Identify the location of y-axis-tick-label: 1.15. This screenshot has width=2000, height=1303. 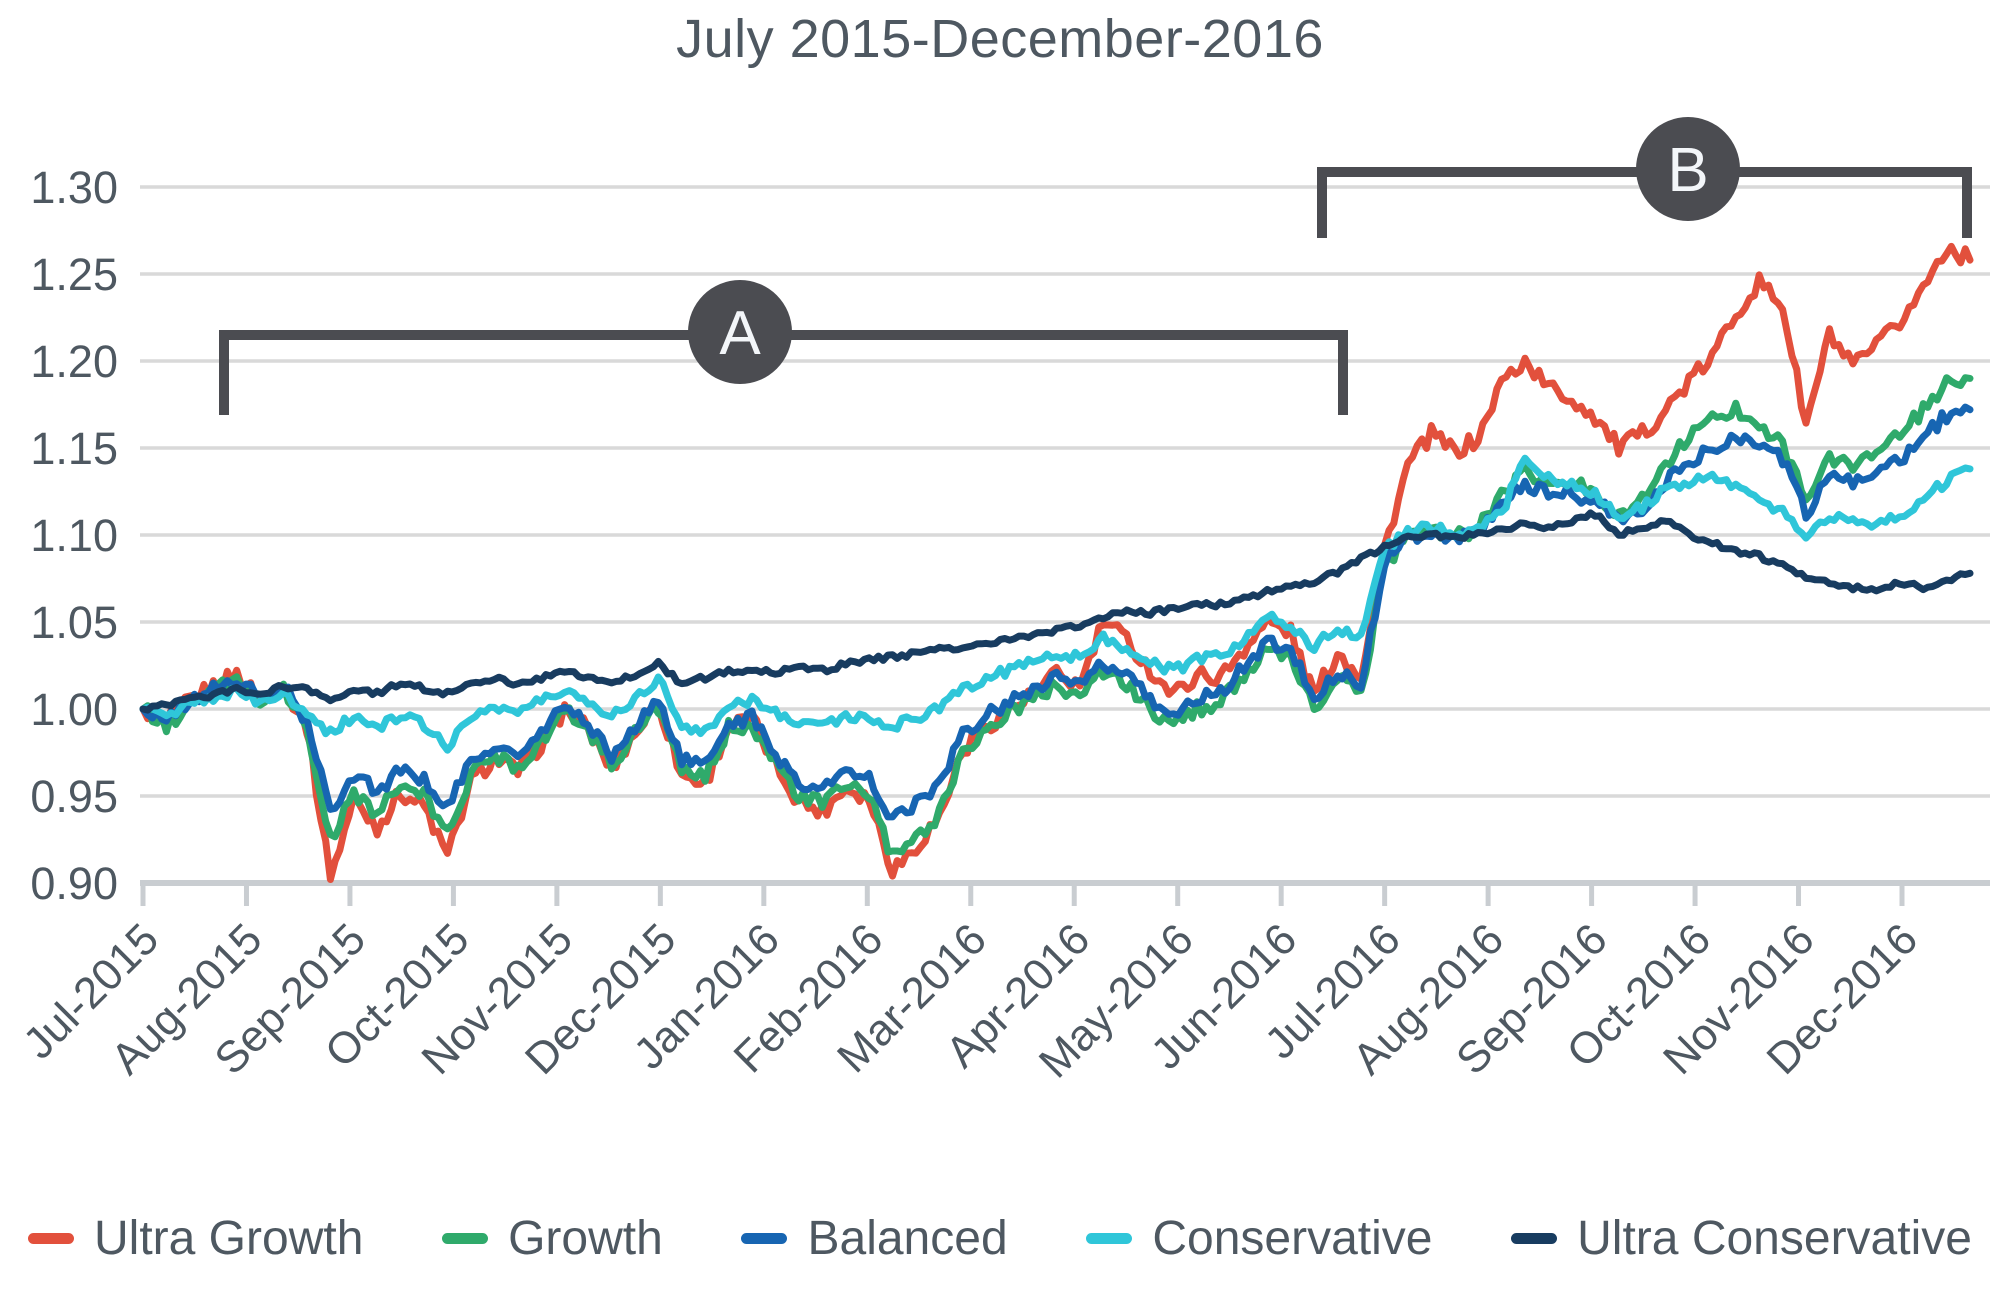
(74, 448).